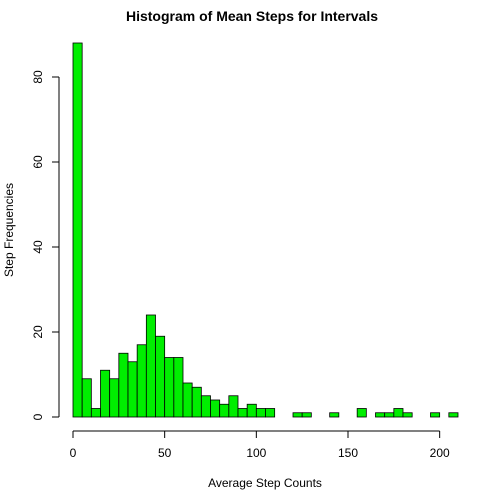 The image size is (504, 504). Describe the element at coordinates (440, 453) in the screenshot. I see `x-tick-label: 200` at that location.